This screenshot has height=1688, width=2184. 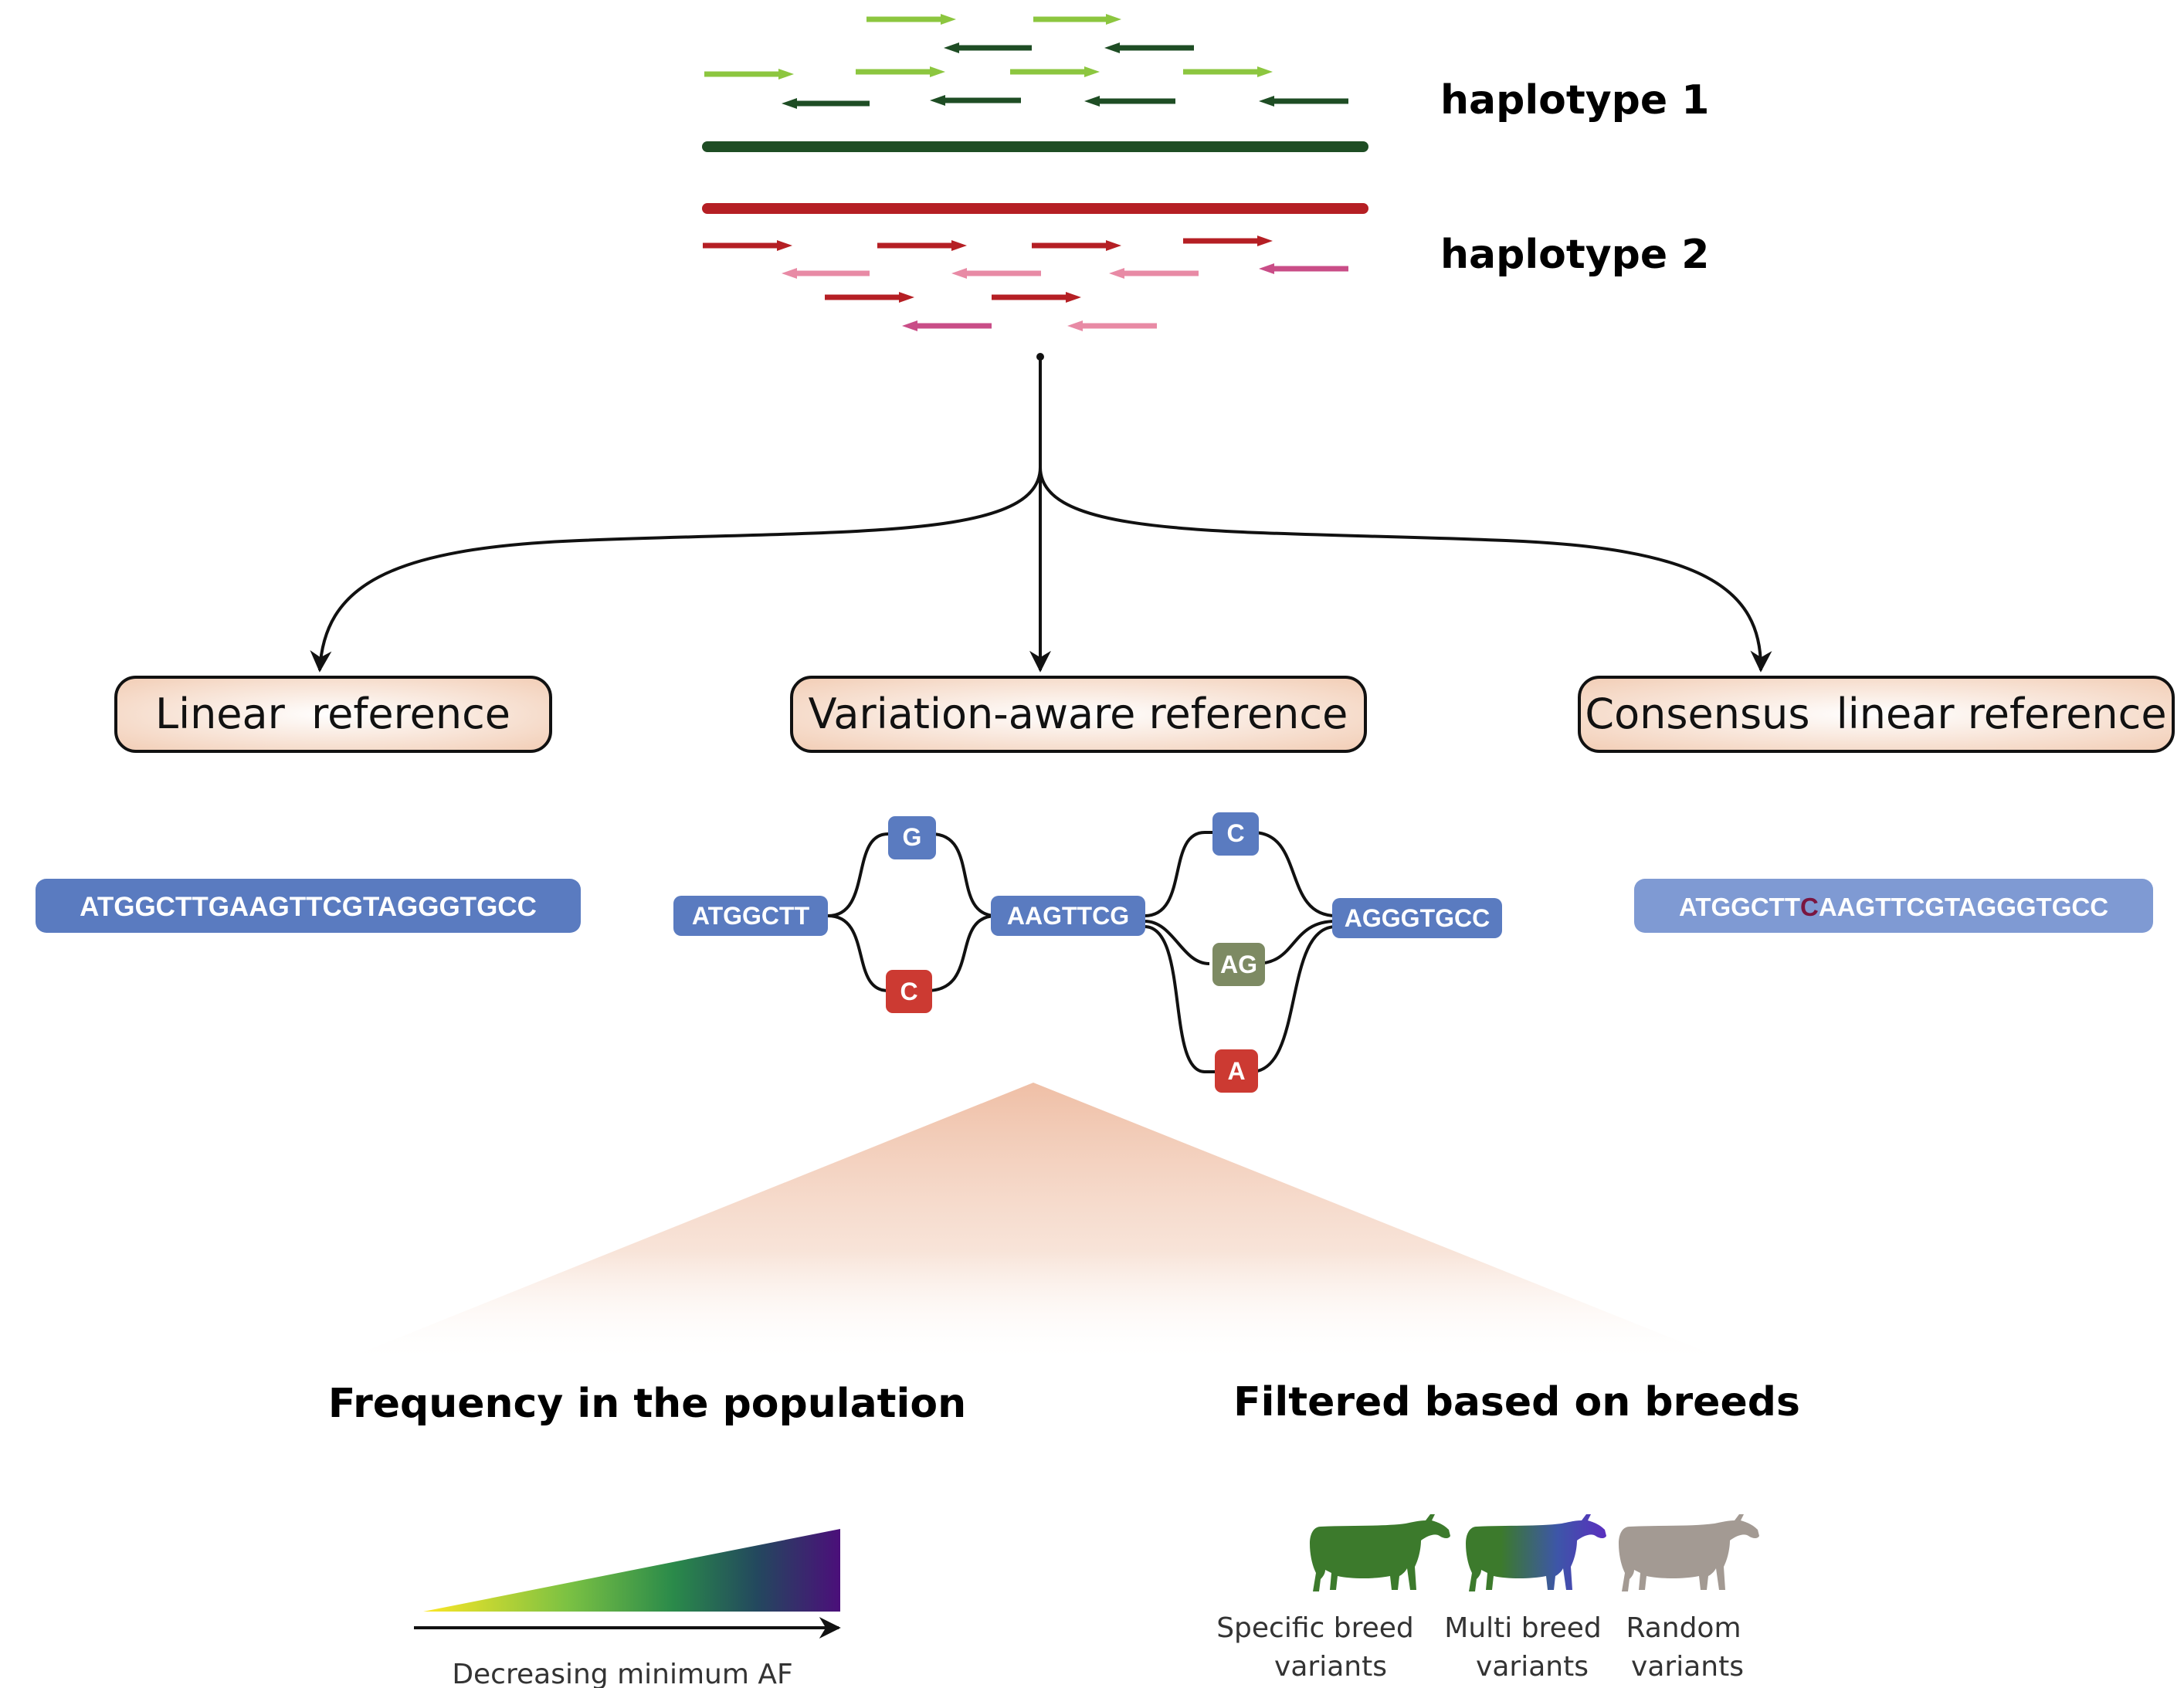 What do you see at coordinates (631, 1570) in the screenshot?
I see `gradient-wedge` at bounding box center [631, 1570].